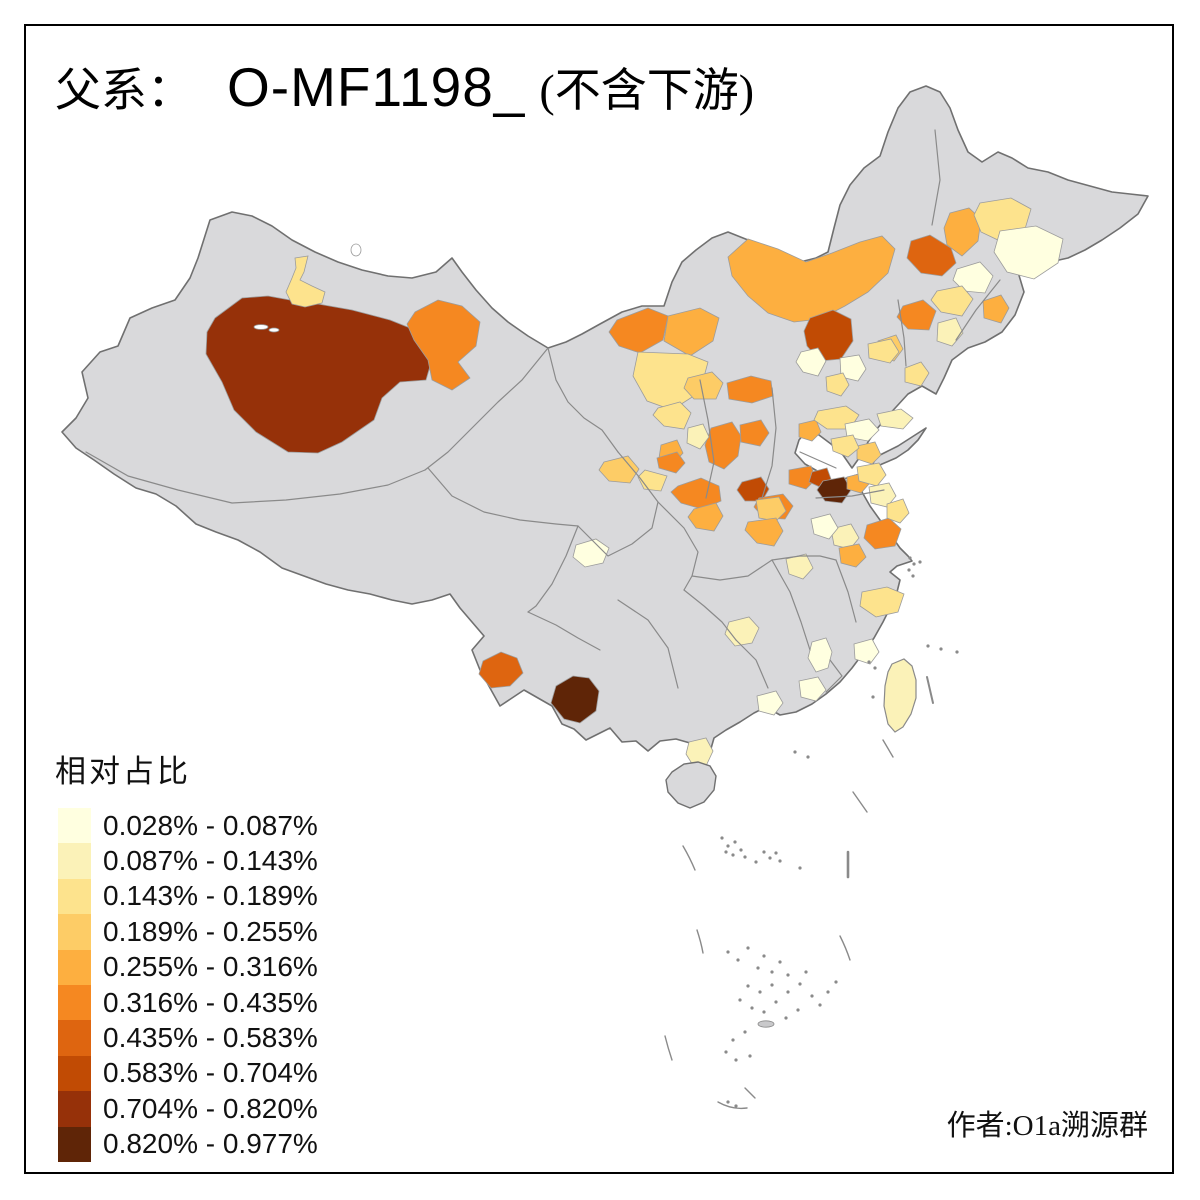  What do you see at coordinates (210, 861) in the screenshot?
I see `legend-label: 0.087% - 0.143%` at bounding box center [210, 861].